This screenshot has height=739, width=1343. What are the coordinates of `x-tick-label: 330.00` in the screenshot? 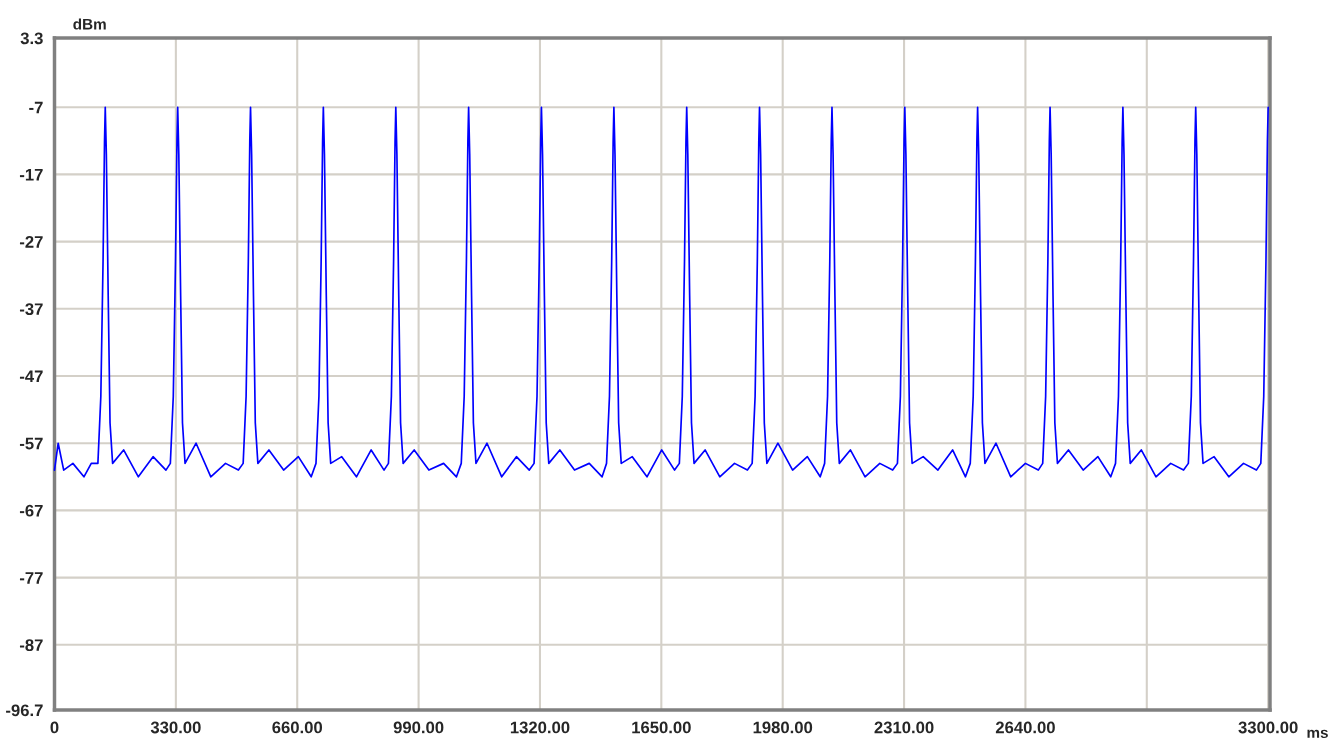 It's located at (175, 727).